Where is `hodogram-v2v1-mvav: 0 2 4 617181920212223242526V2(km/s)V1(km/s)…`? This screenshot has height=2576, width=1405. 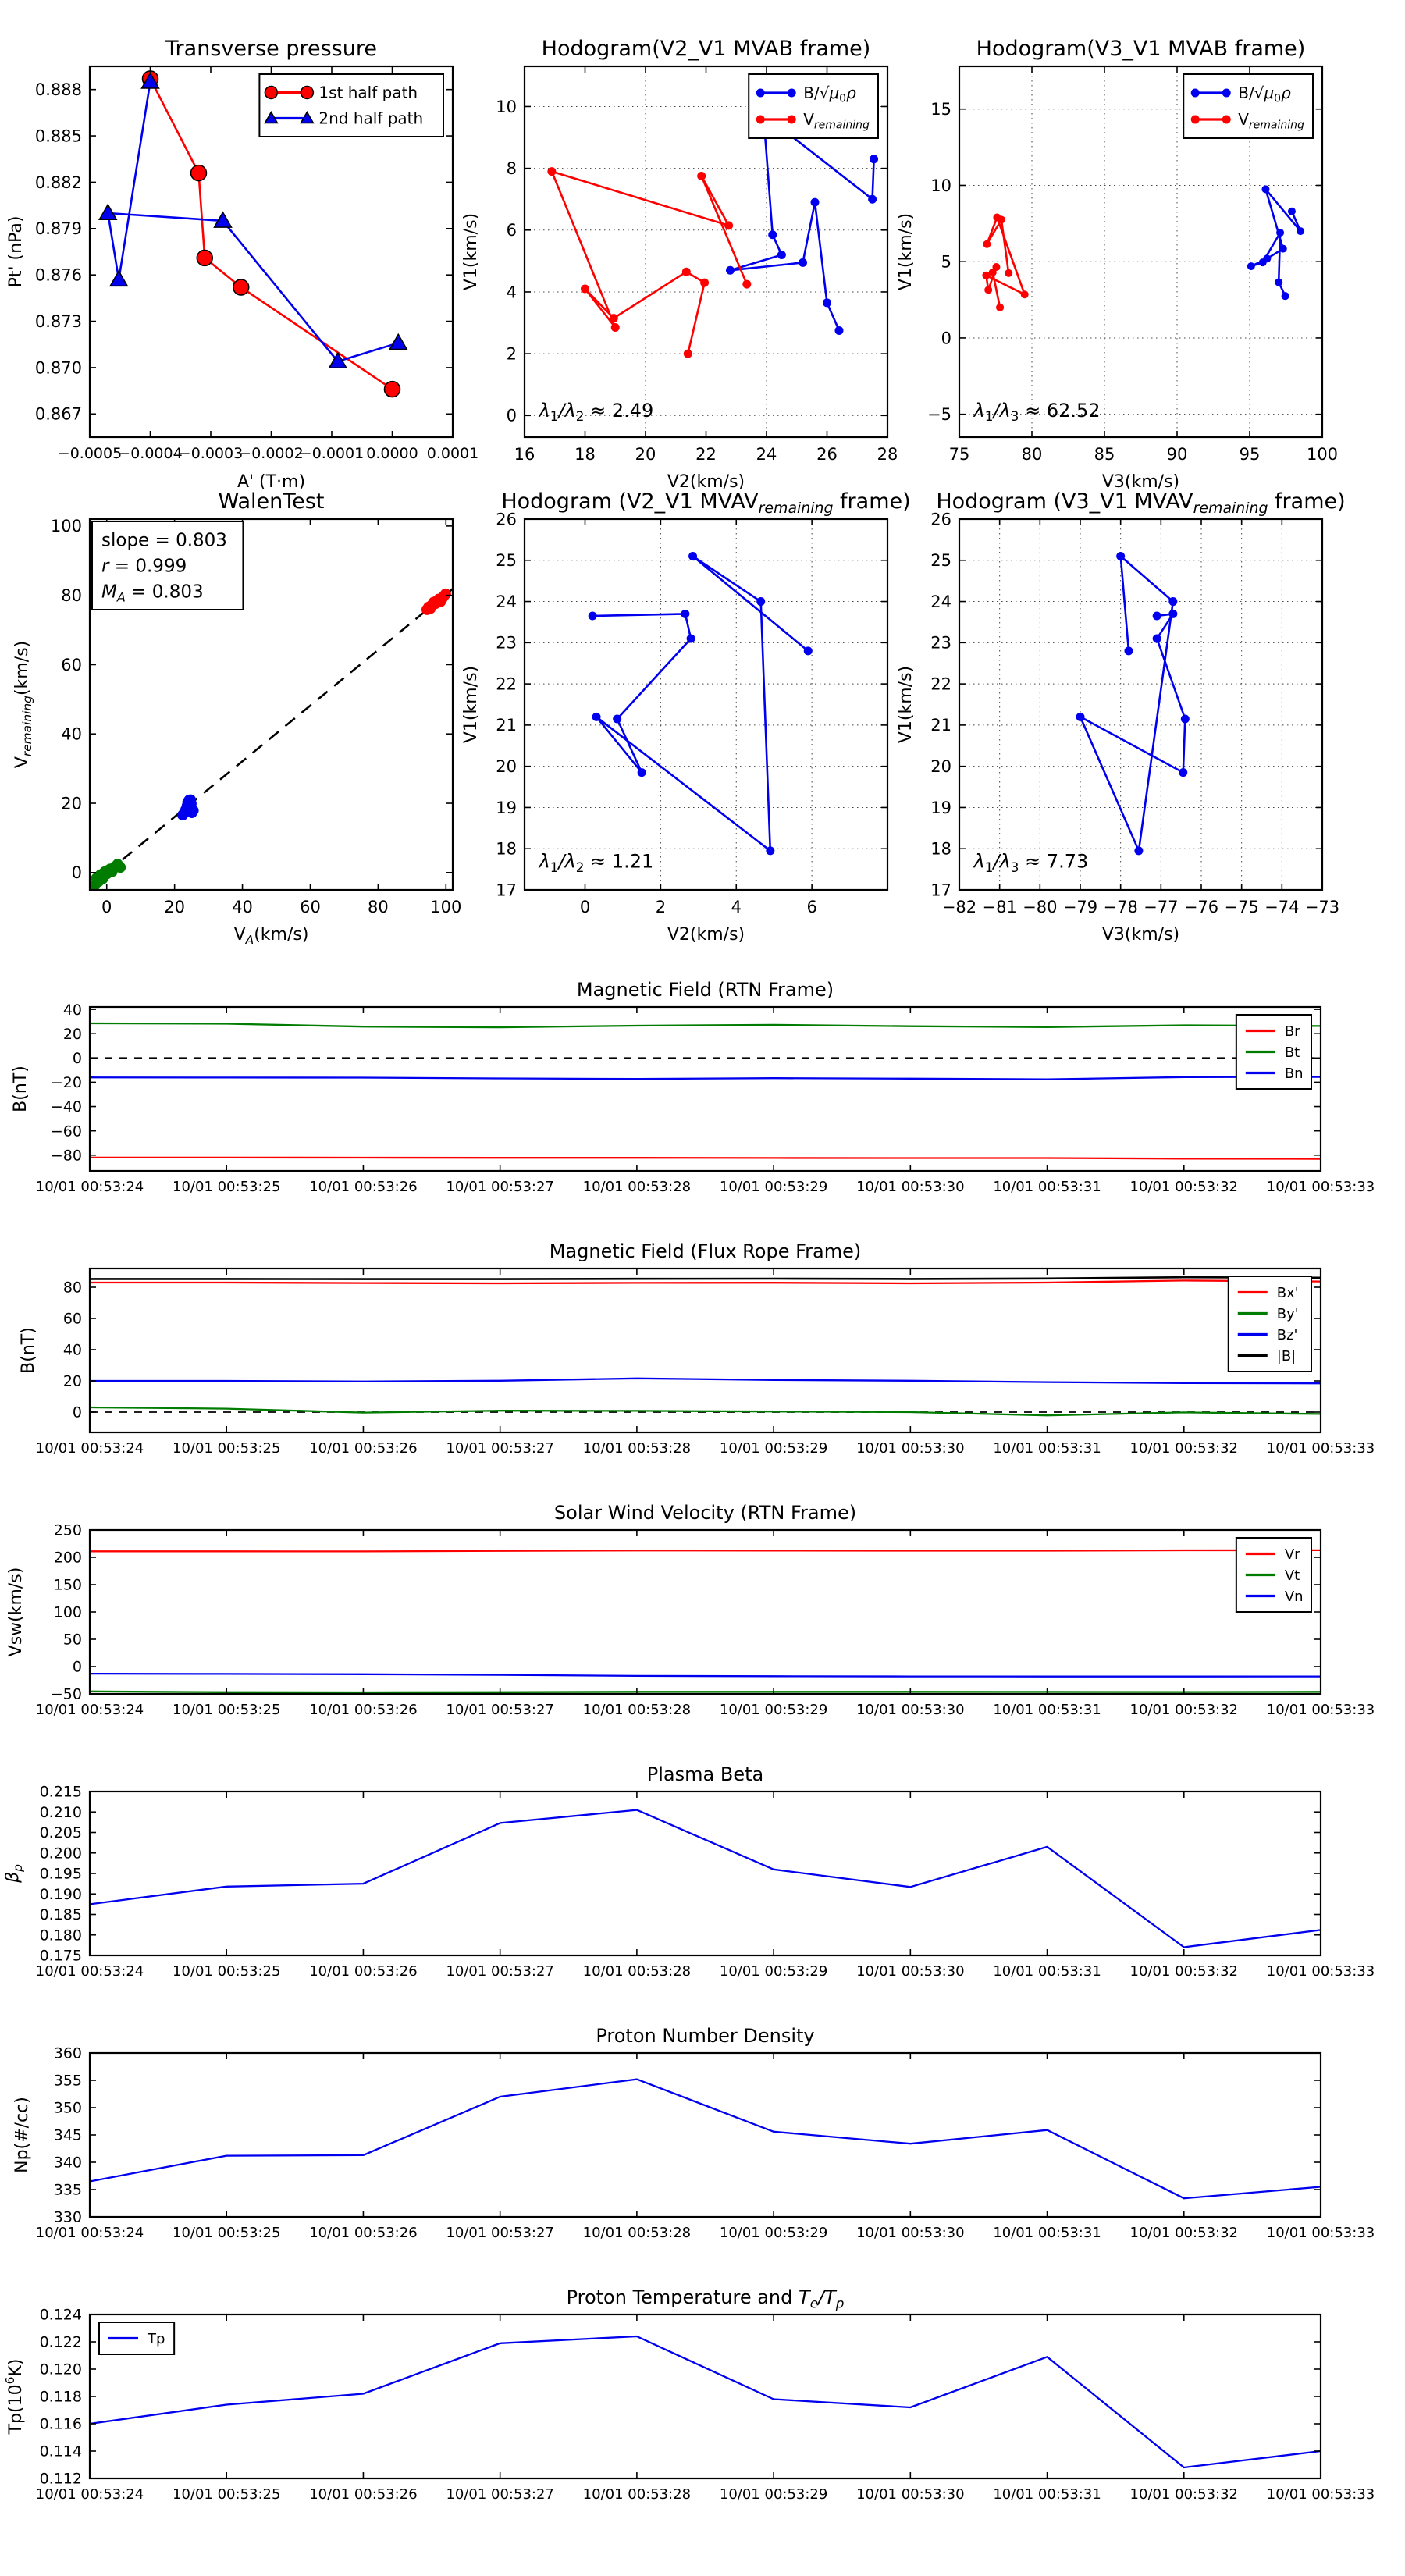
hodogram-v2v1-mvav: 0 2 4 617181920212223242526V2(km/s)V1(km/s)… is located at coordinates (686, 717).